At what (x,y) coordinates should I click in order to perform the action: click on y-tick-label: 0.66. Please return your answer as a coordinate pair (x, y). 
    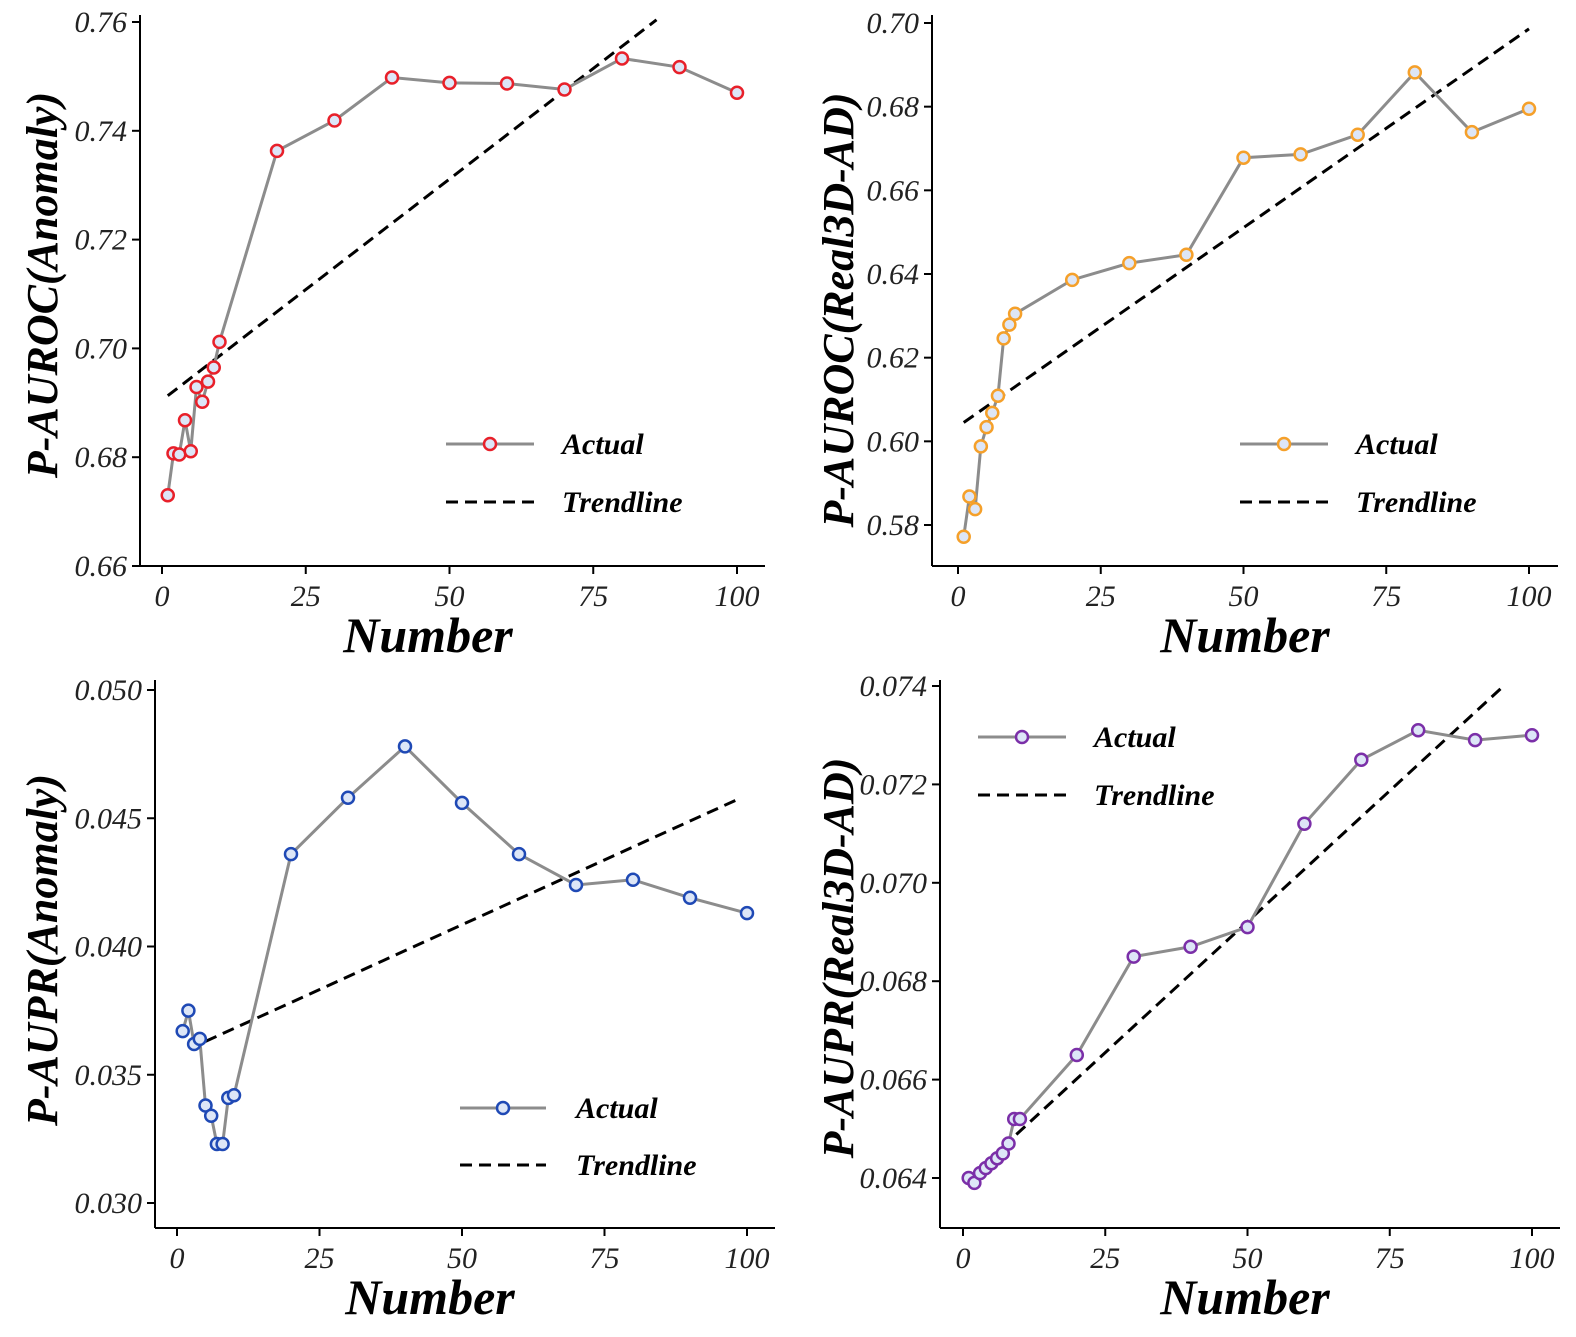
    Looking at the image, I should click on (893, 190).